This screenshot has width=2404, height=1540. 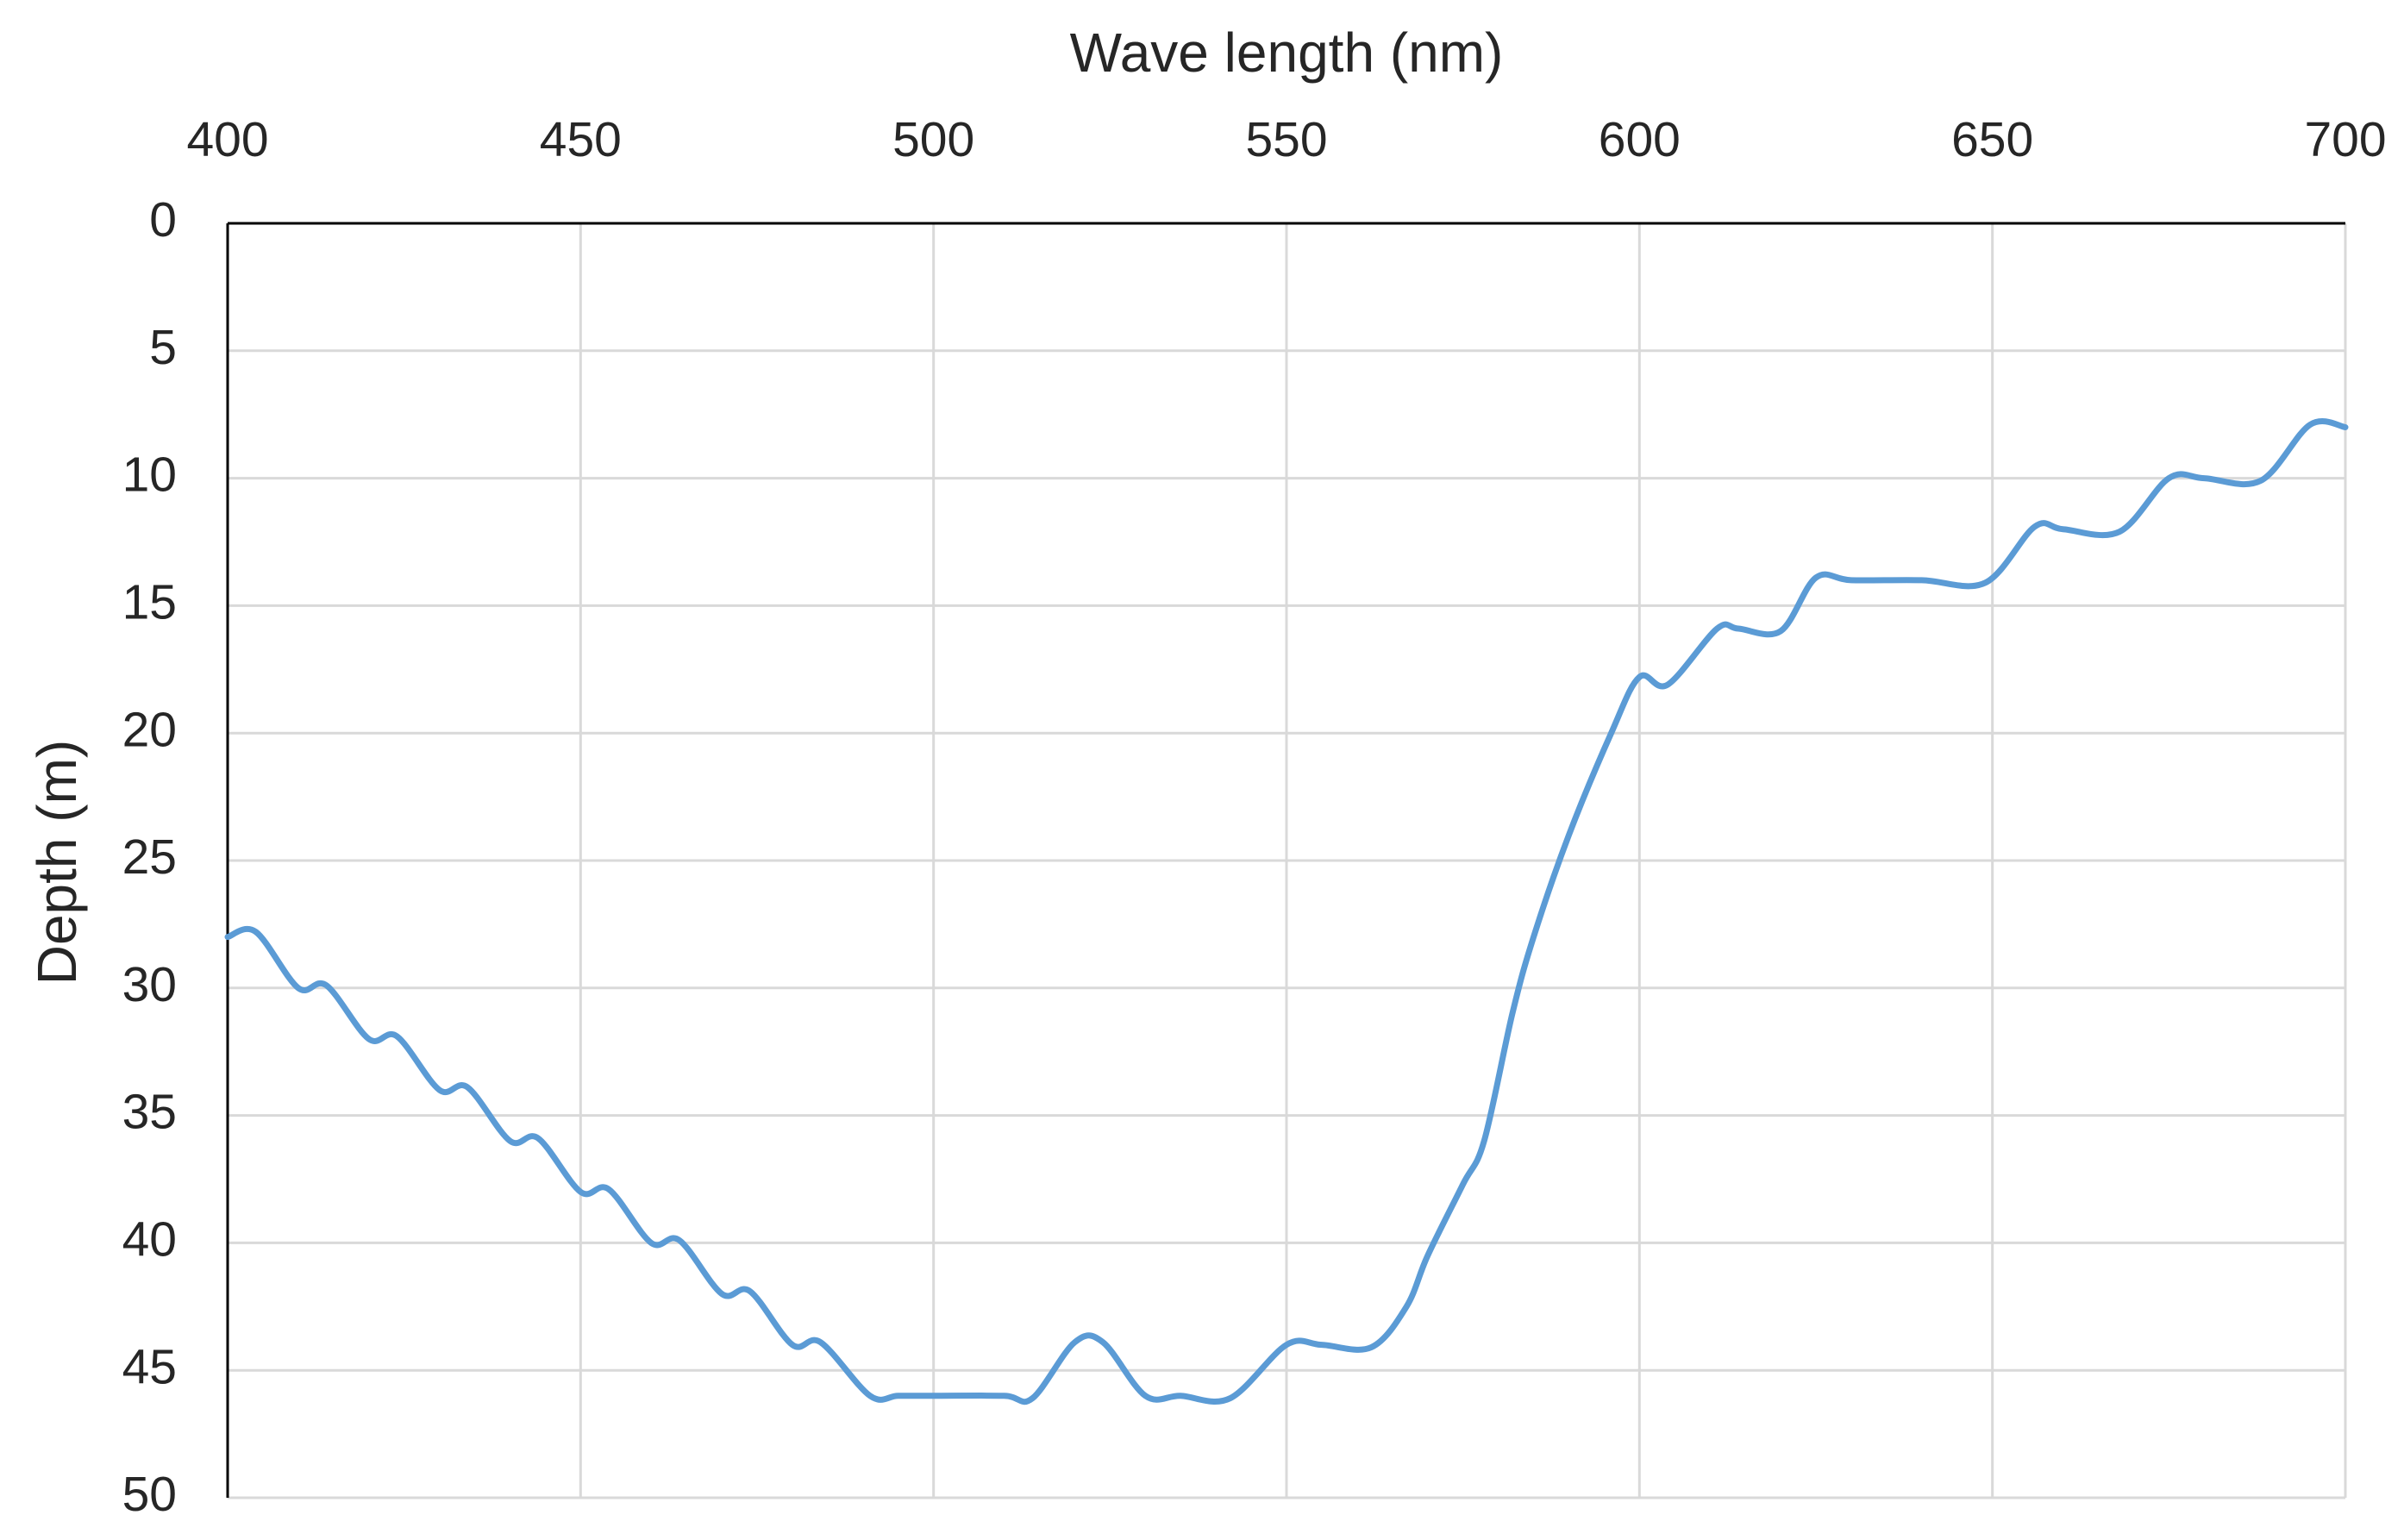 I want to click on y-tick-label: 0, so click(x=163, y=219).